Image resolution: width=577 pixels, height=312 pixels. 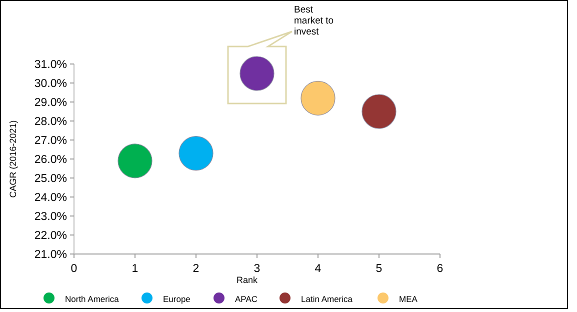 What do you see at coordinates (50, 103) in the screenshot?
I see `y-tick-label: 29.0%` at bounding box center [50, 103].